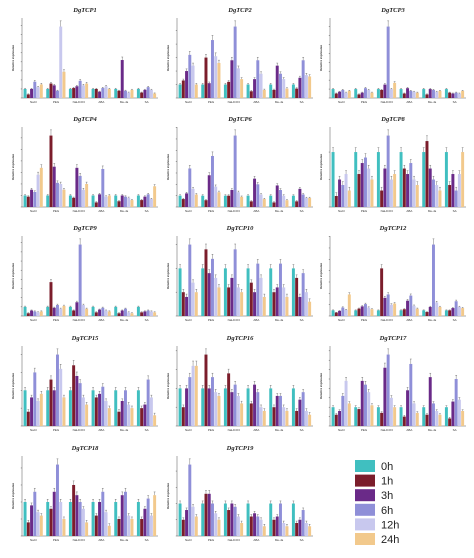  I want to click on legend: 0h 1h 3h 6h 12h 24h, so click(377, 503).